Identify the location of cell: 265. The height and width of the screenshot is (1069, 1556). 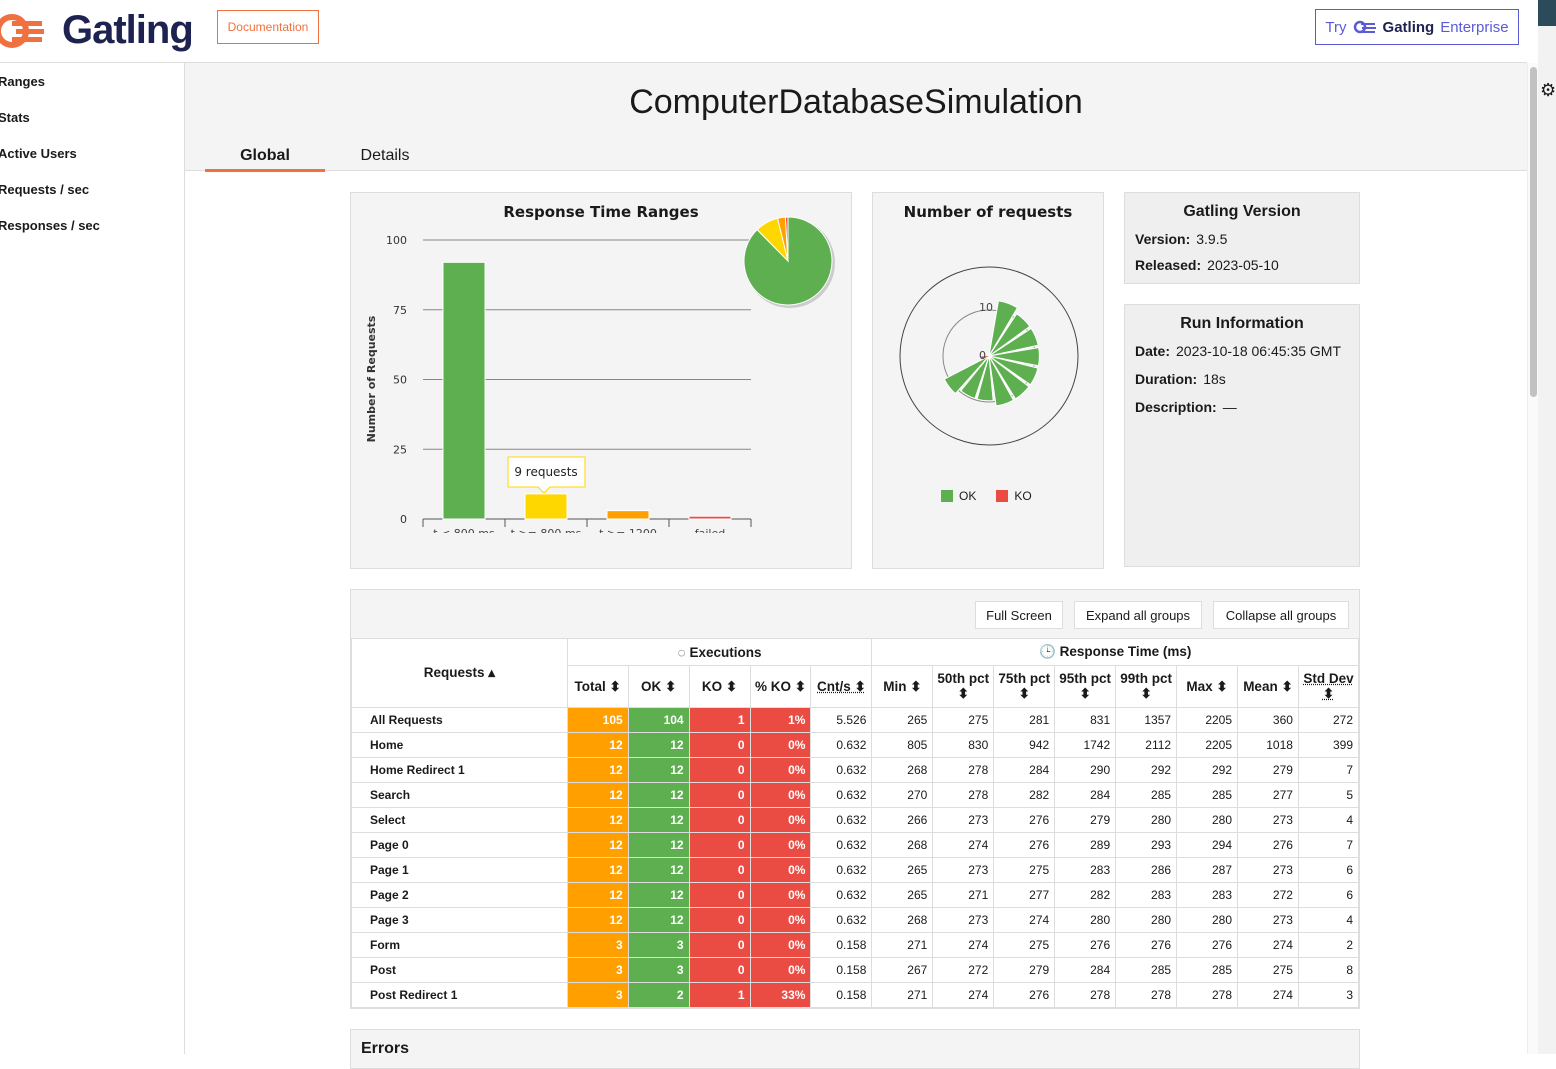
(902, 720).